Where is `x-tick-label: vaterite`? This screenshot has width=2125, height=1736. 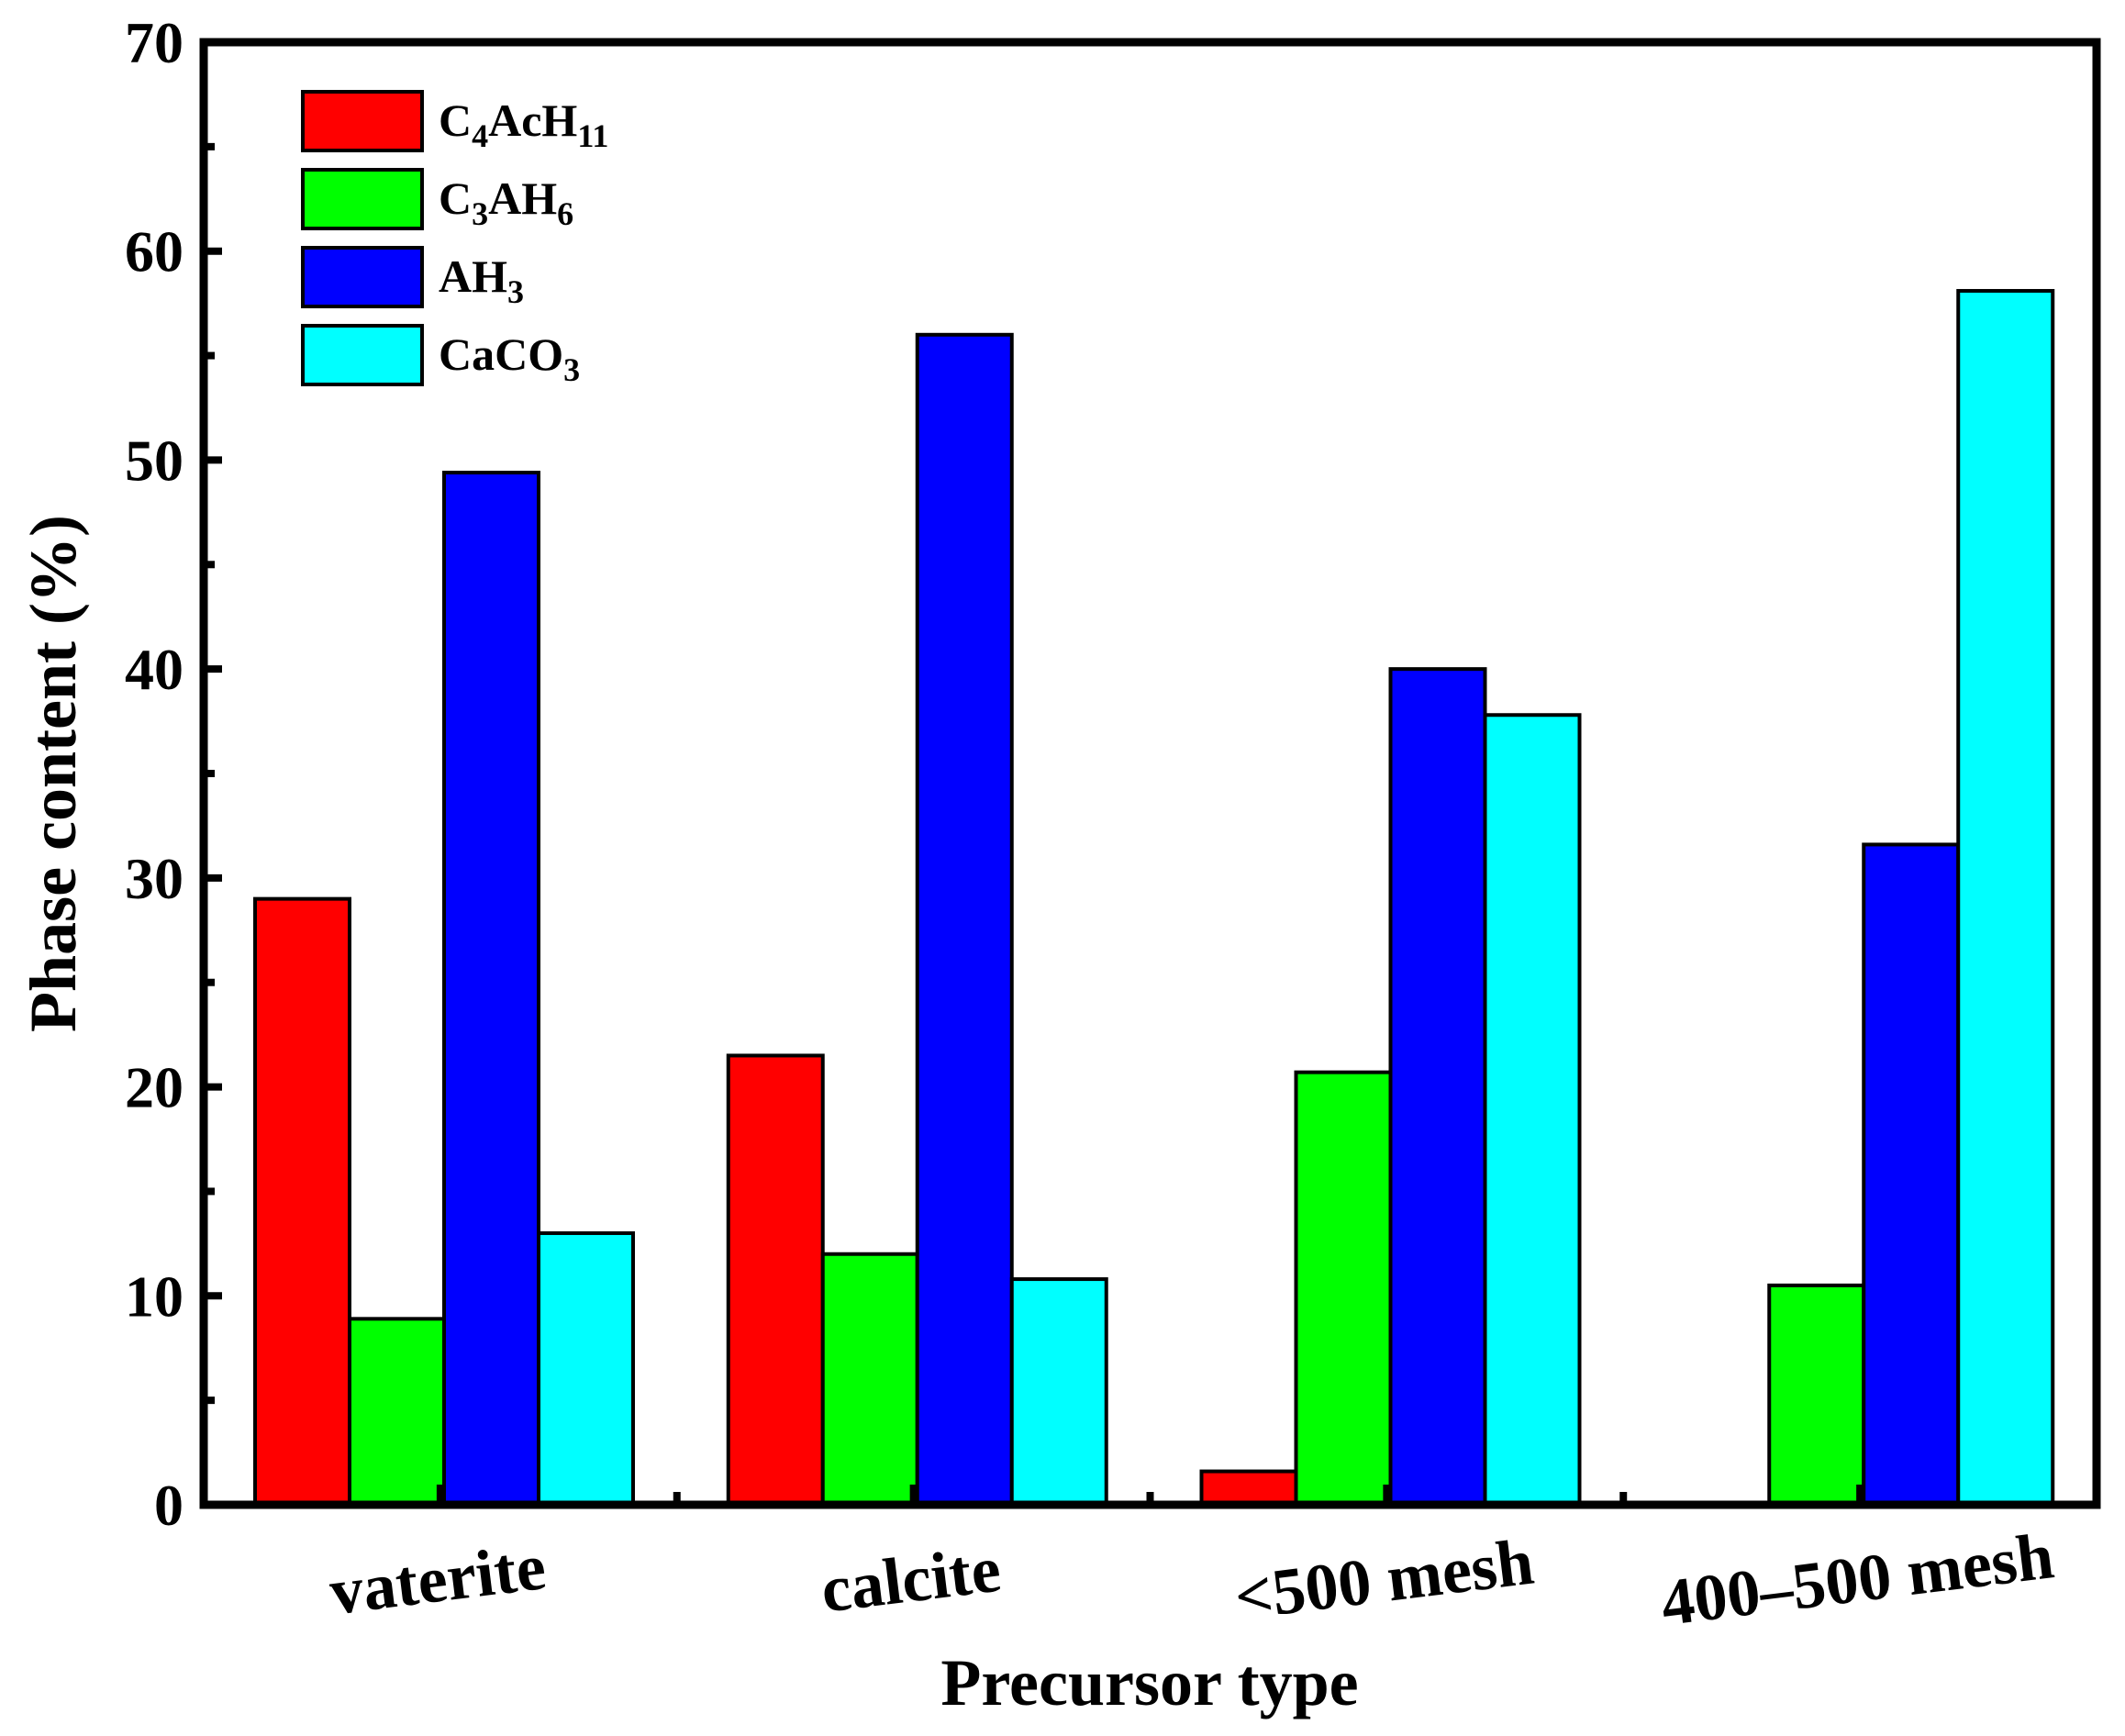 x-tick-label: vaterite is located at coordinates (438, 1579).